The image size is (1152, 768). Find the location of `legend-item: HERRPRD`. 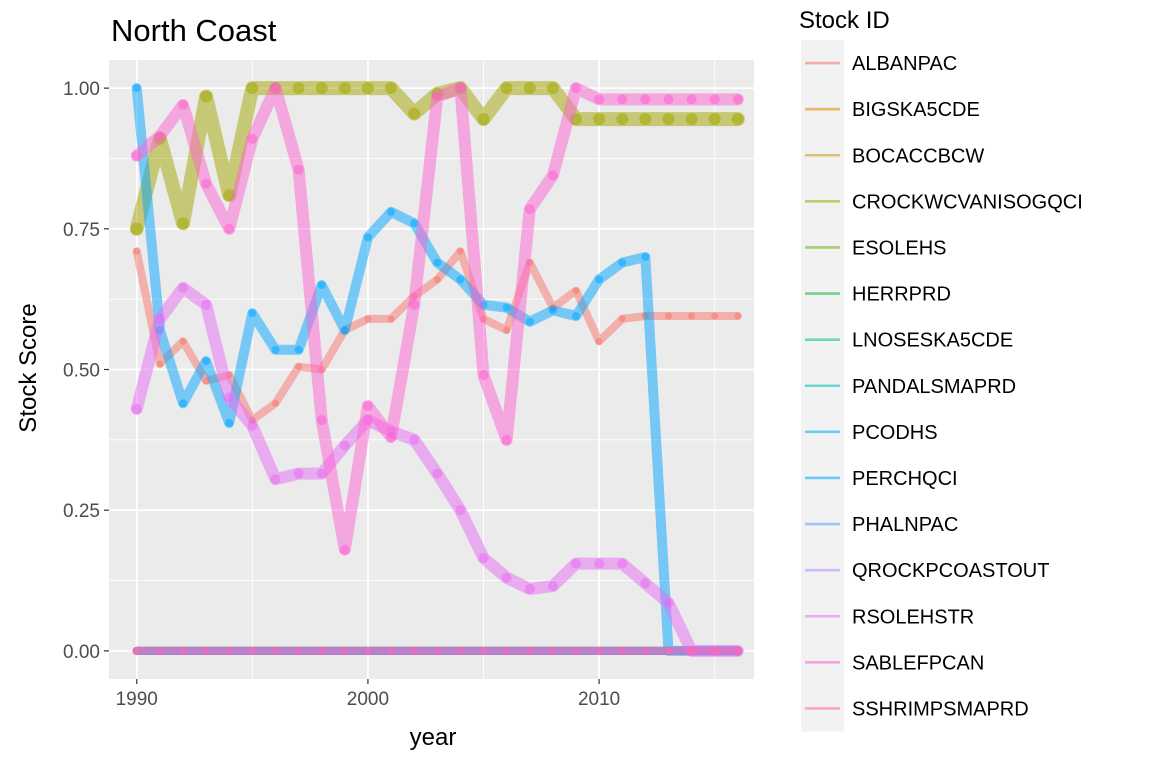

legend-item: HERRPRD is located at coordinates (876, 293).